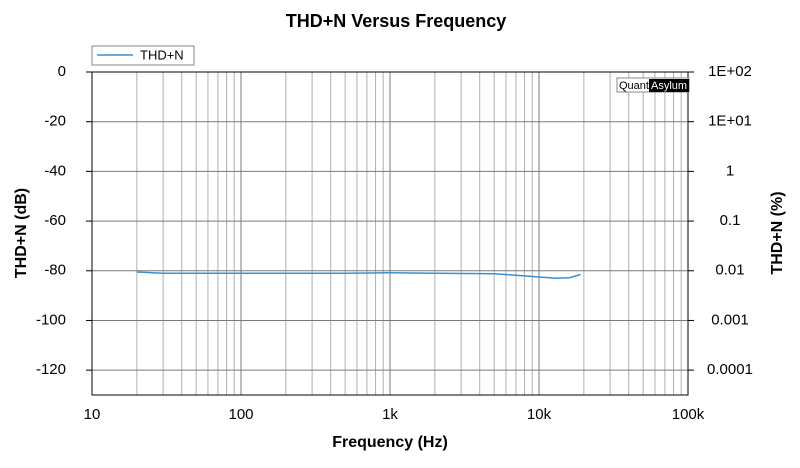 The width and height of the screenshot is (800, 468). I want to click on x-tick-label: 100, so click(240, 414).